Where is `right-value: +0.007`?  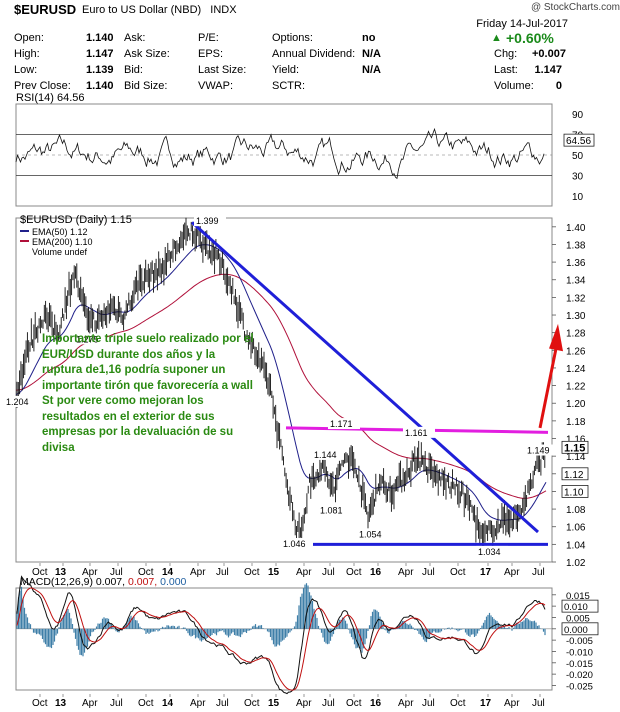 right-value: +0.007 is located at coordinates (549, 54).